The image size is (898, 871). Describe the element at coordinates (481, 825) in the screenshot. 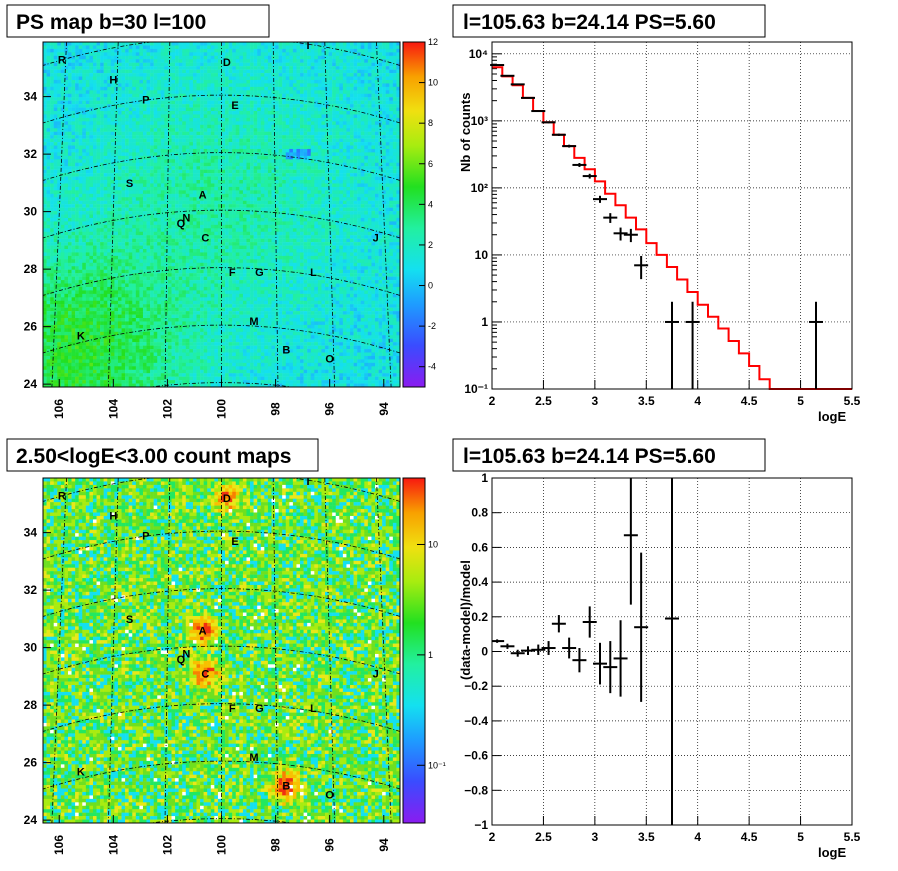

I see `y-tick-label: −1` at that location.